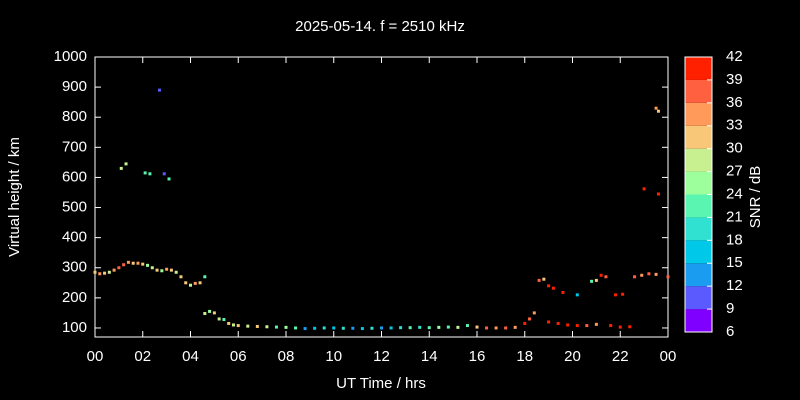  I want to click on colorbar-tick-label: 21, so click(734, 216).